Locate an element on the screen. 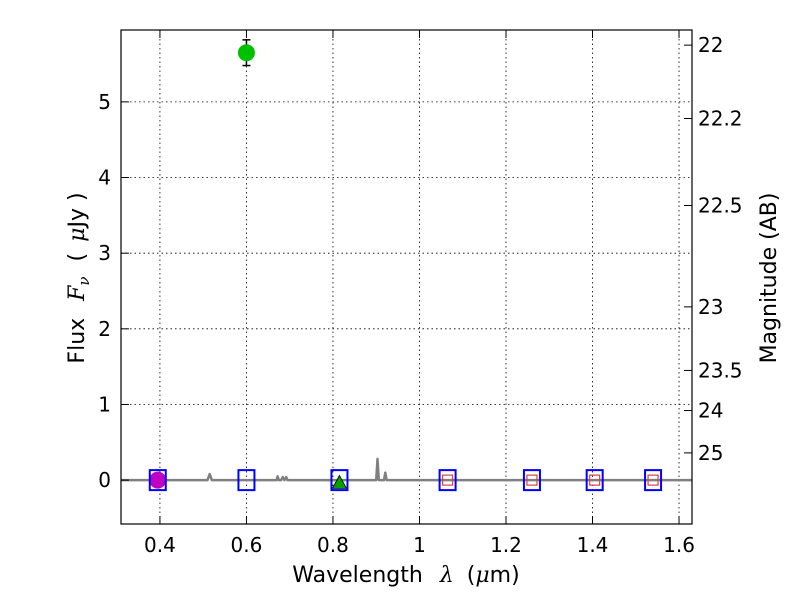 The height and width of the screenshot is (600, 800). x-tick-label: 0.8 is located at coordinates (333, 545).